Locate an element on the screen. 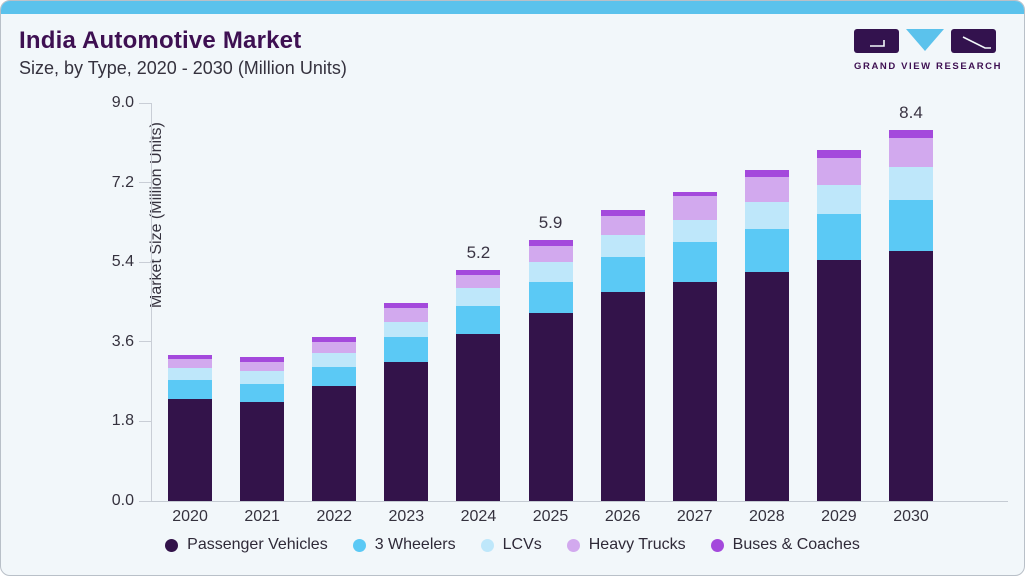 Image resolution: width=1025 pixels, height=576 pixels. stacked-bar-2021 is located at coordinates (262, 429).